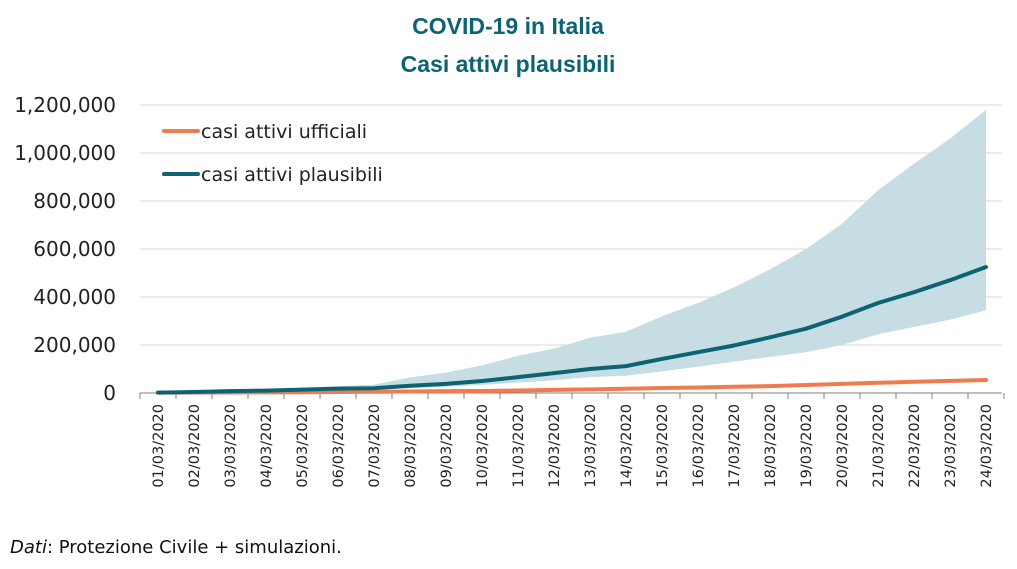  What do you see at coordinates (555, 446) in the screenshot?
I see `x-tick-label: 12/03/2020` at bounding box center [555, 446].